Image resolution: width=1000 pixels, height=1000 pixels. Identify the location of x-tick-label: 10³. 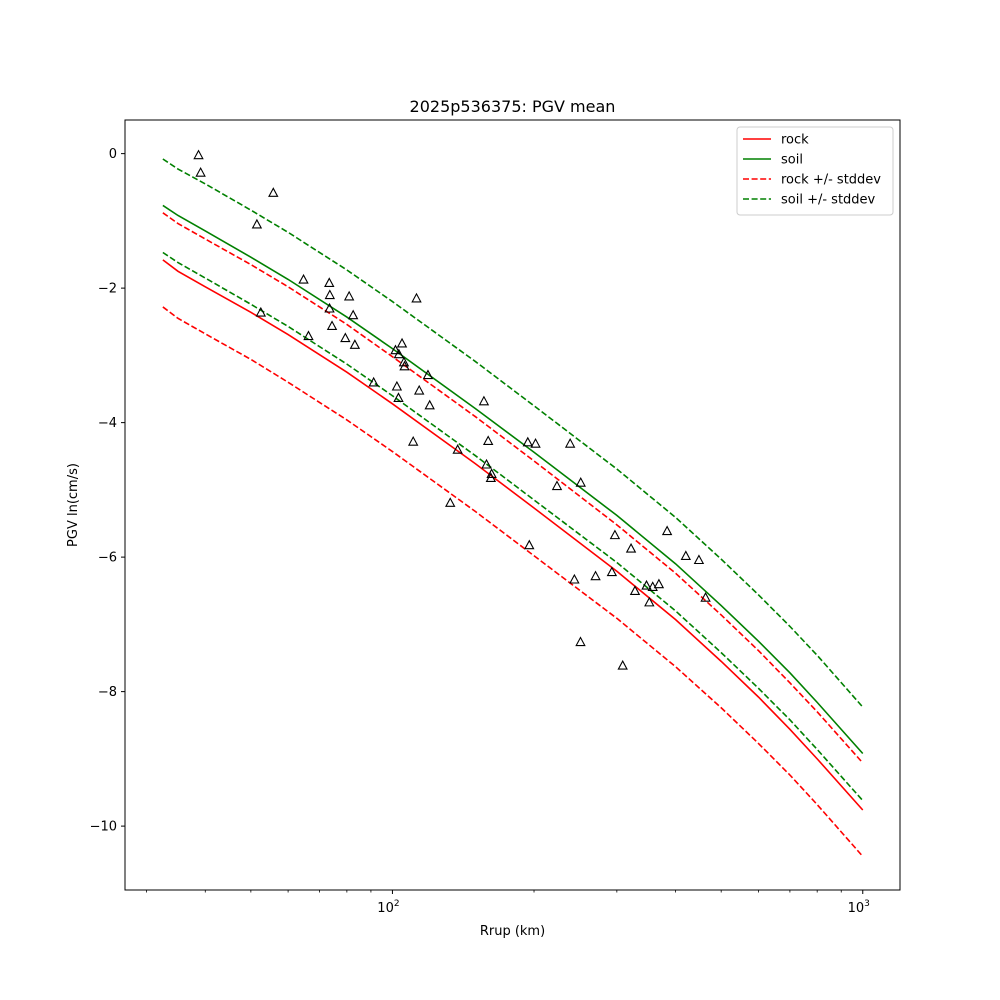
(859, 907).